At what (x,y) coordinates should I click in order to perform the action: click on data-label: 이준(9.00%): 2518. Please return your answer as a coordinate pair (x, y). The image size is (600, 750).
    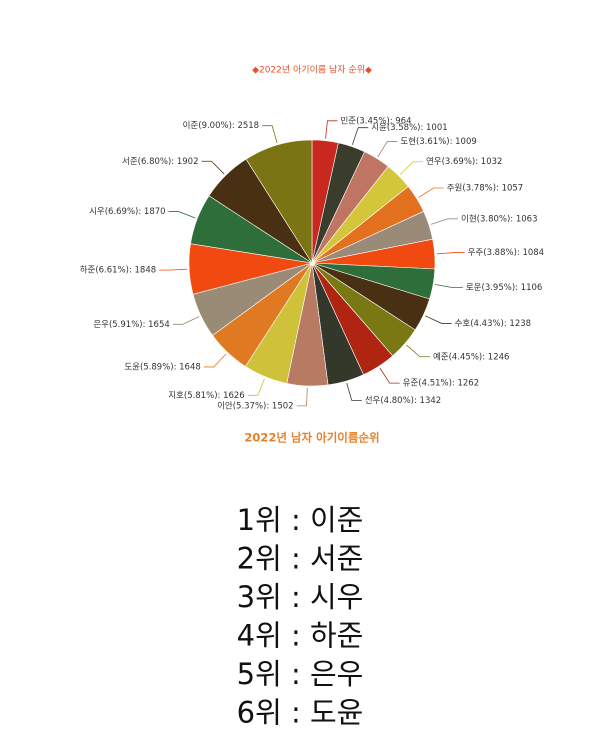
    Looking at the image, I should click on (221, 125).